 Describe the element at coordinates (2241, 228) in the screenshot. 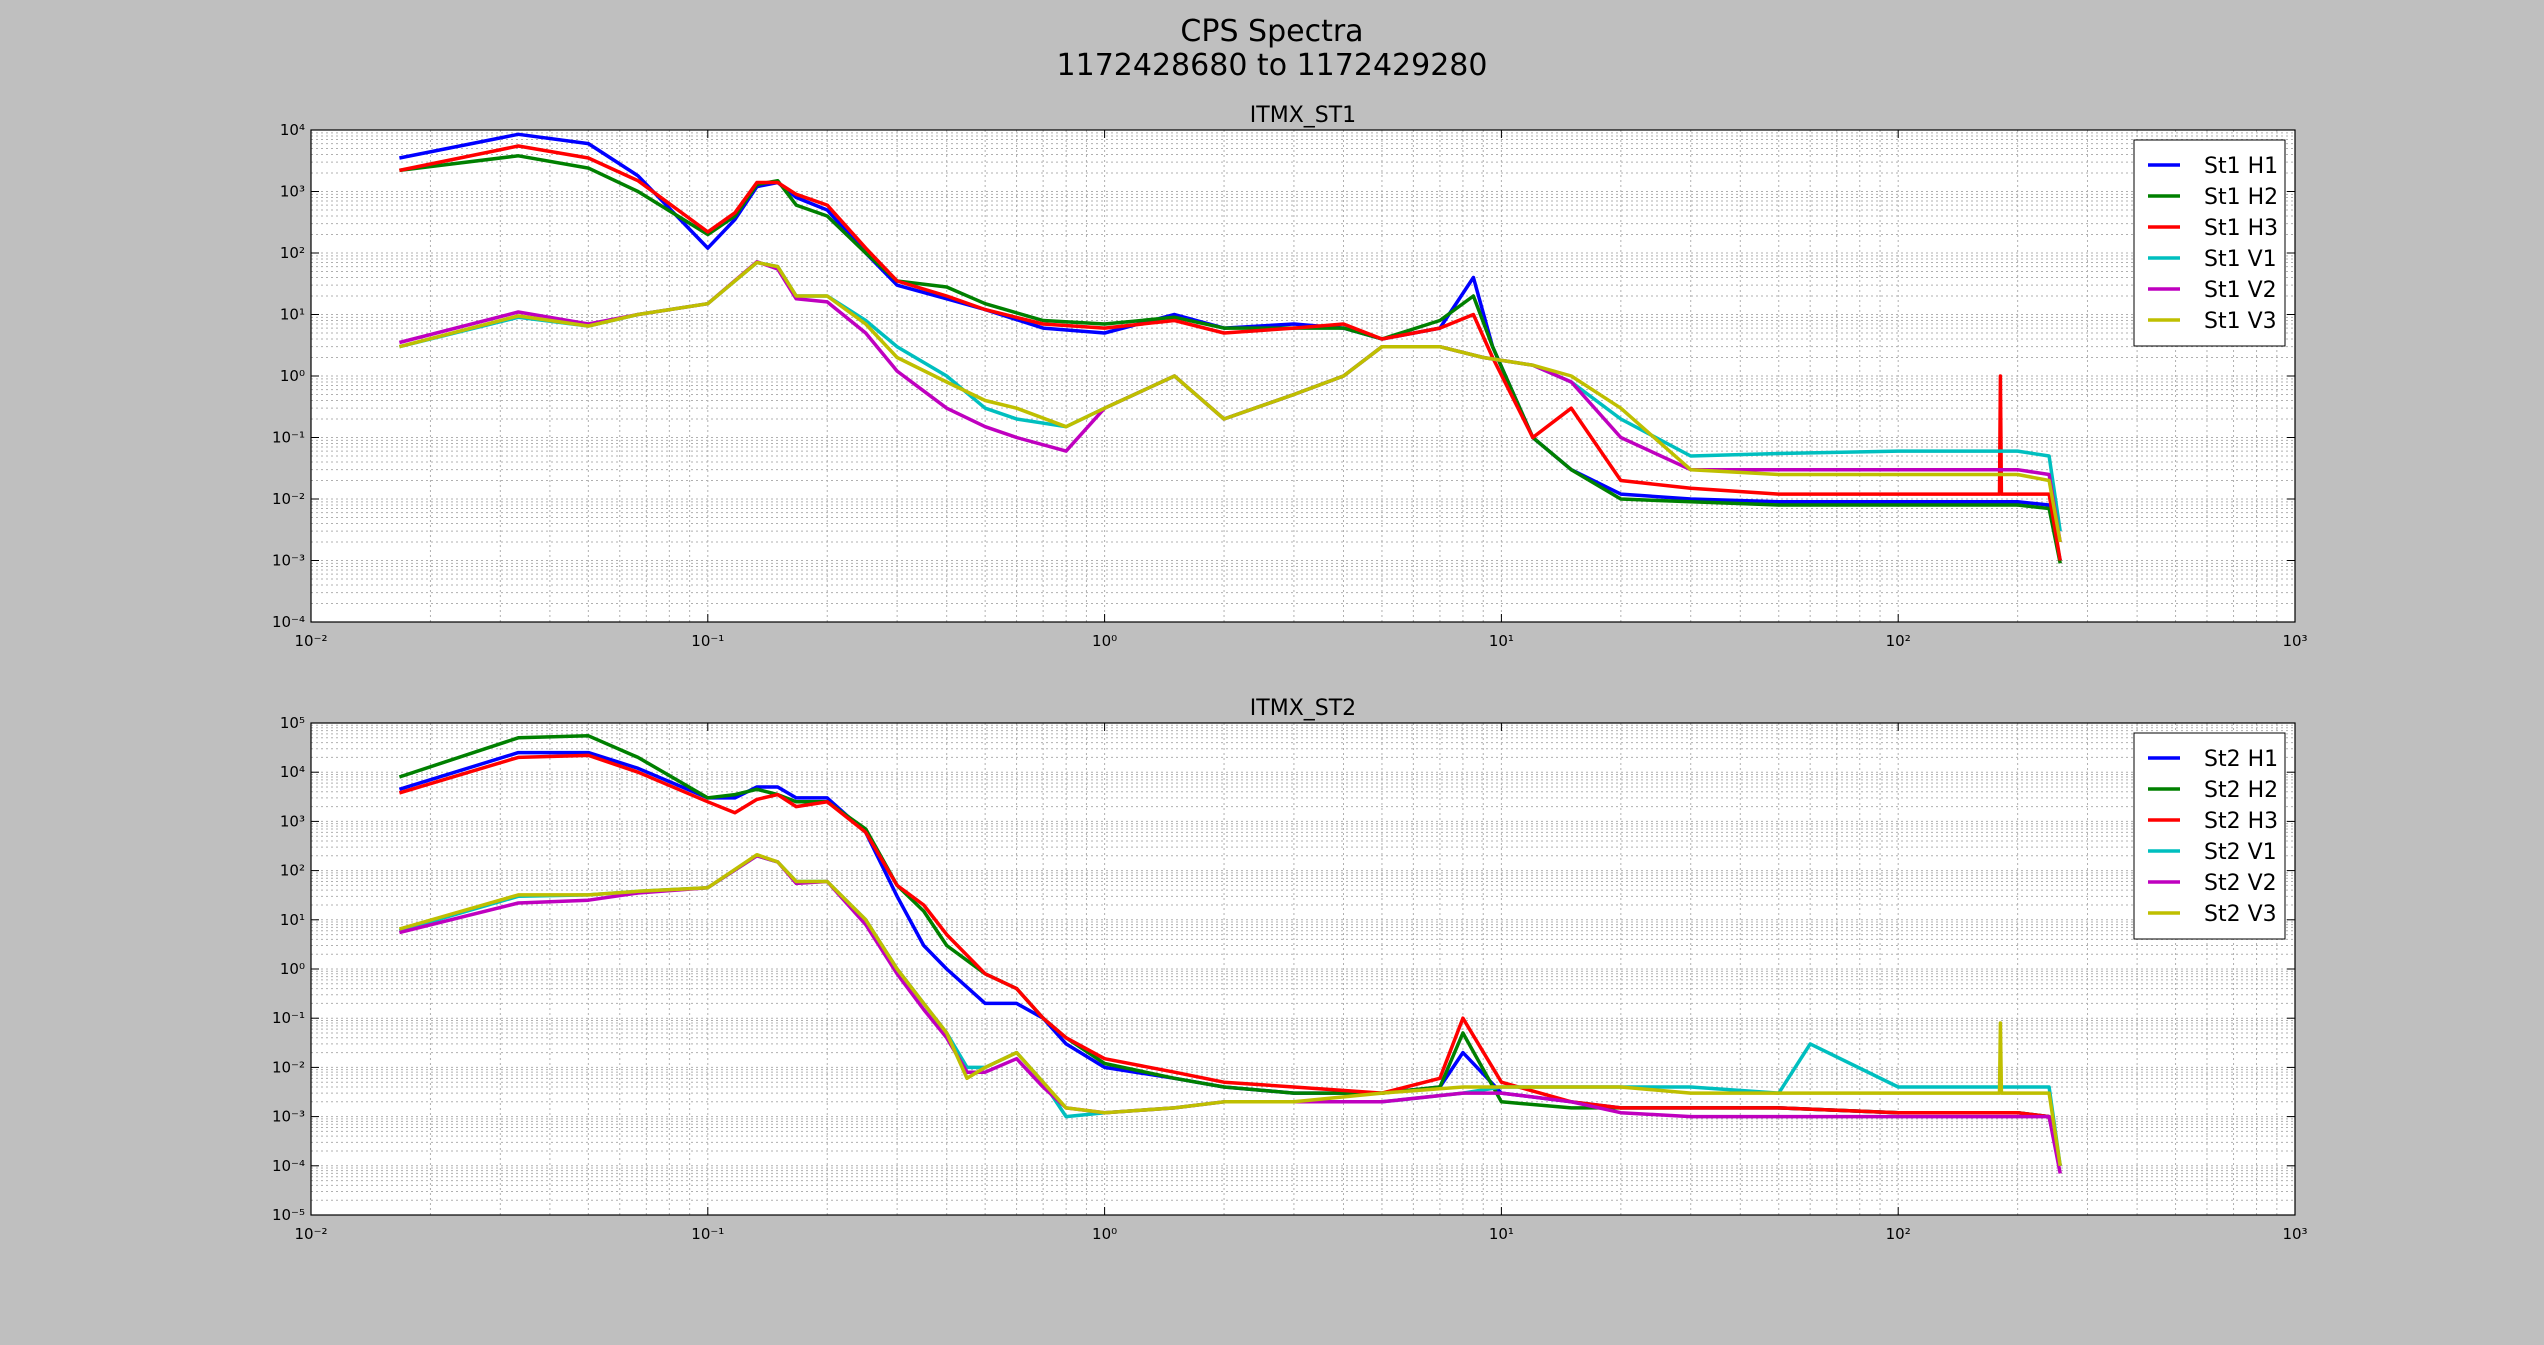

I see `legend-label: St1 H3` at that location.